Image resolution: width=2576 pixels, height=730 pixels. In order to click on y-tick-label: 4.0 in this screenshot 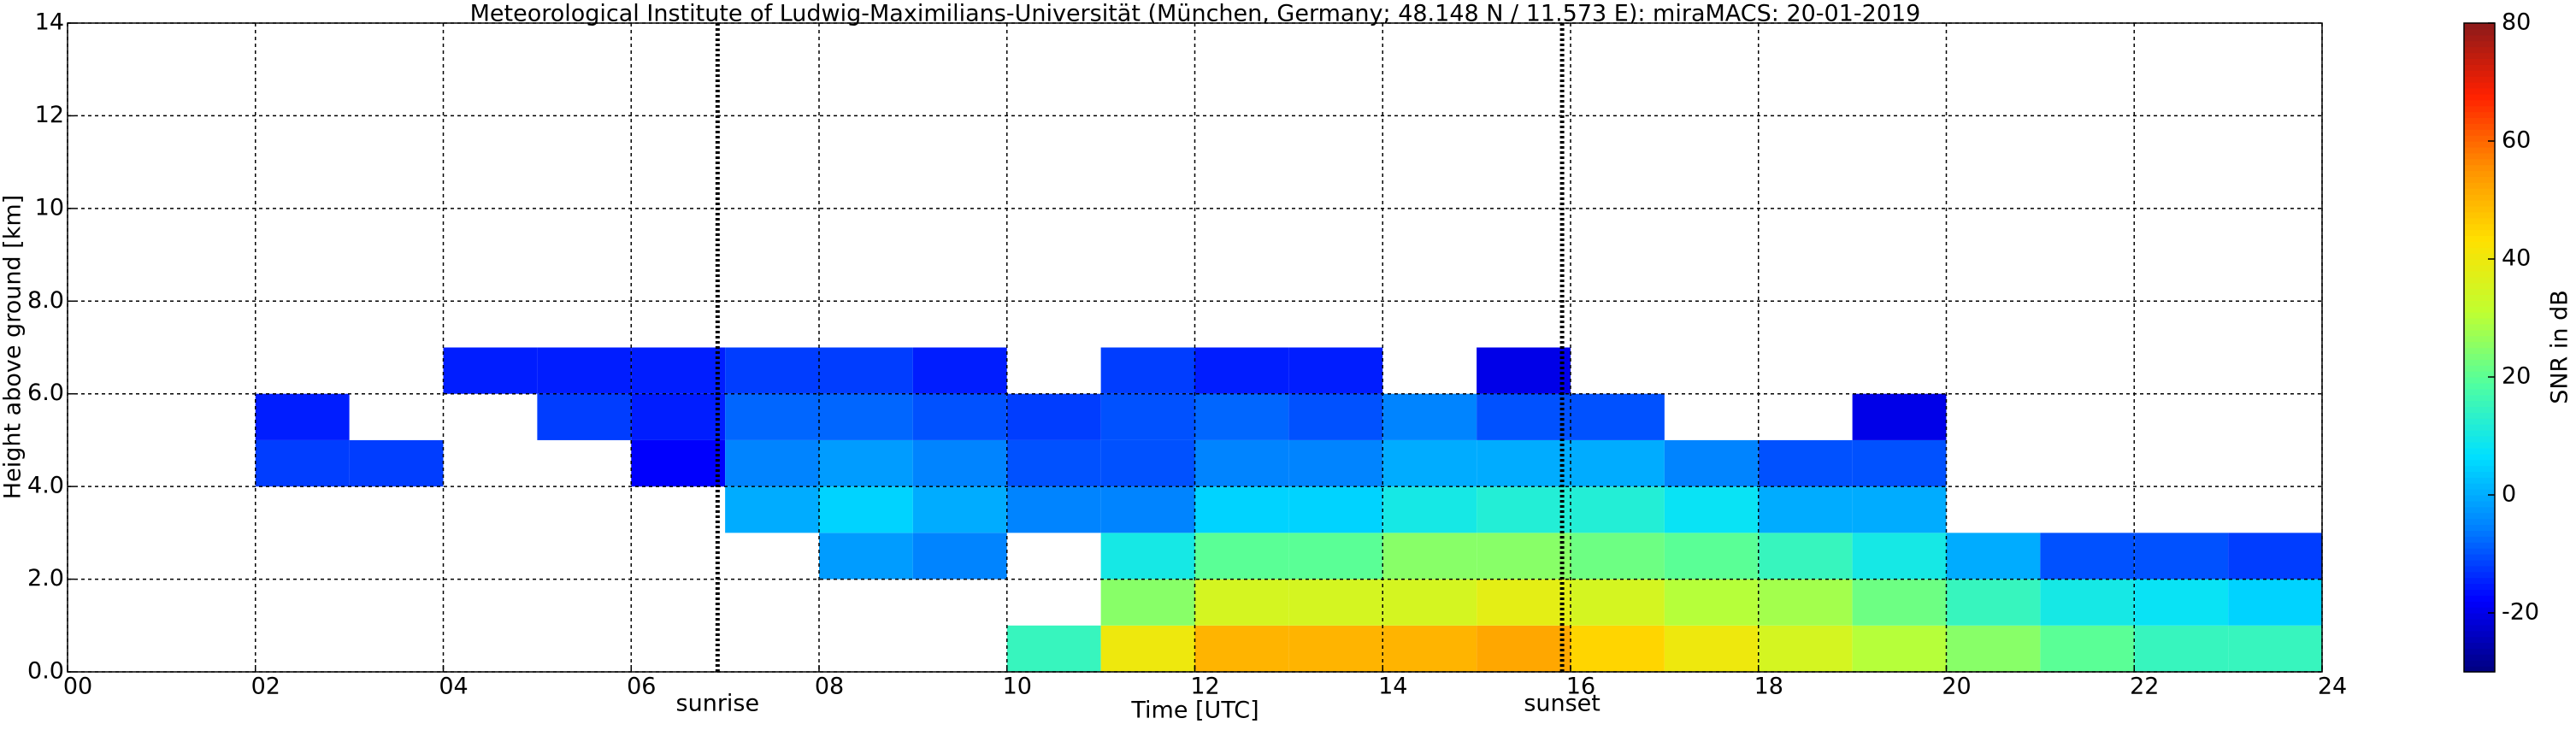, I will do `click(45, 486)`.